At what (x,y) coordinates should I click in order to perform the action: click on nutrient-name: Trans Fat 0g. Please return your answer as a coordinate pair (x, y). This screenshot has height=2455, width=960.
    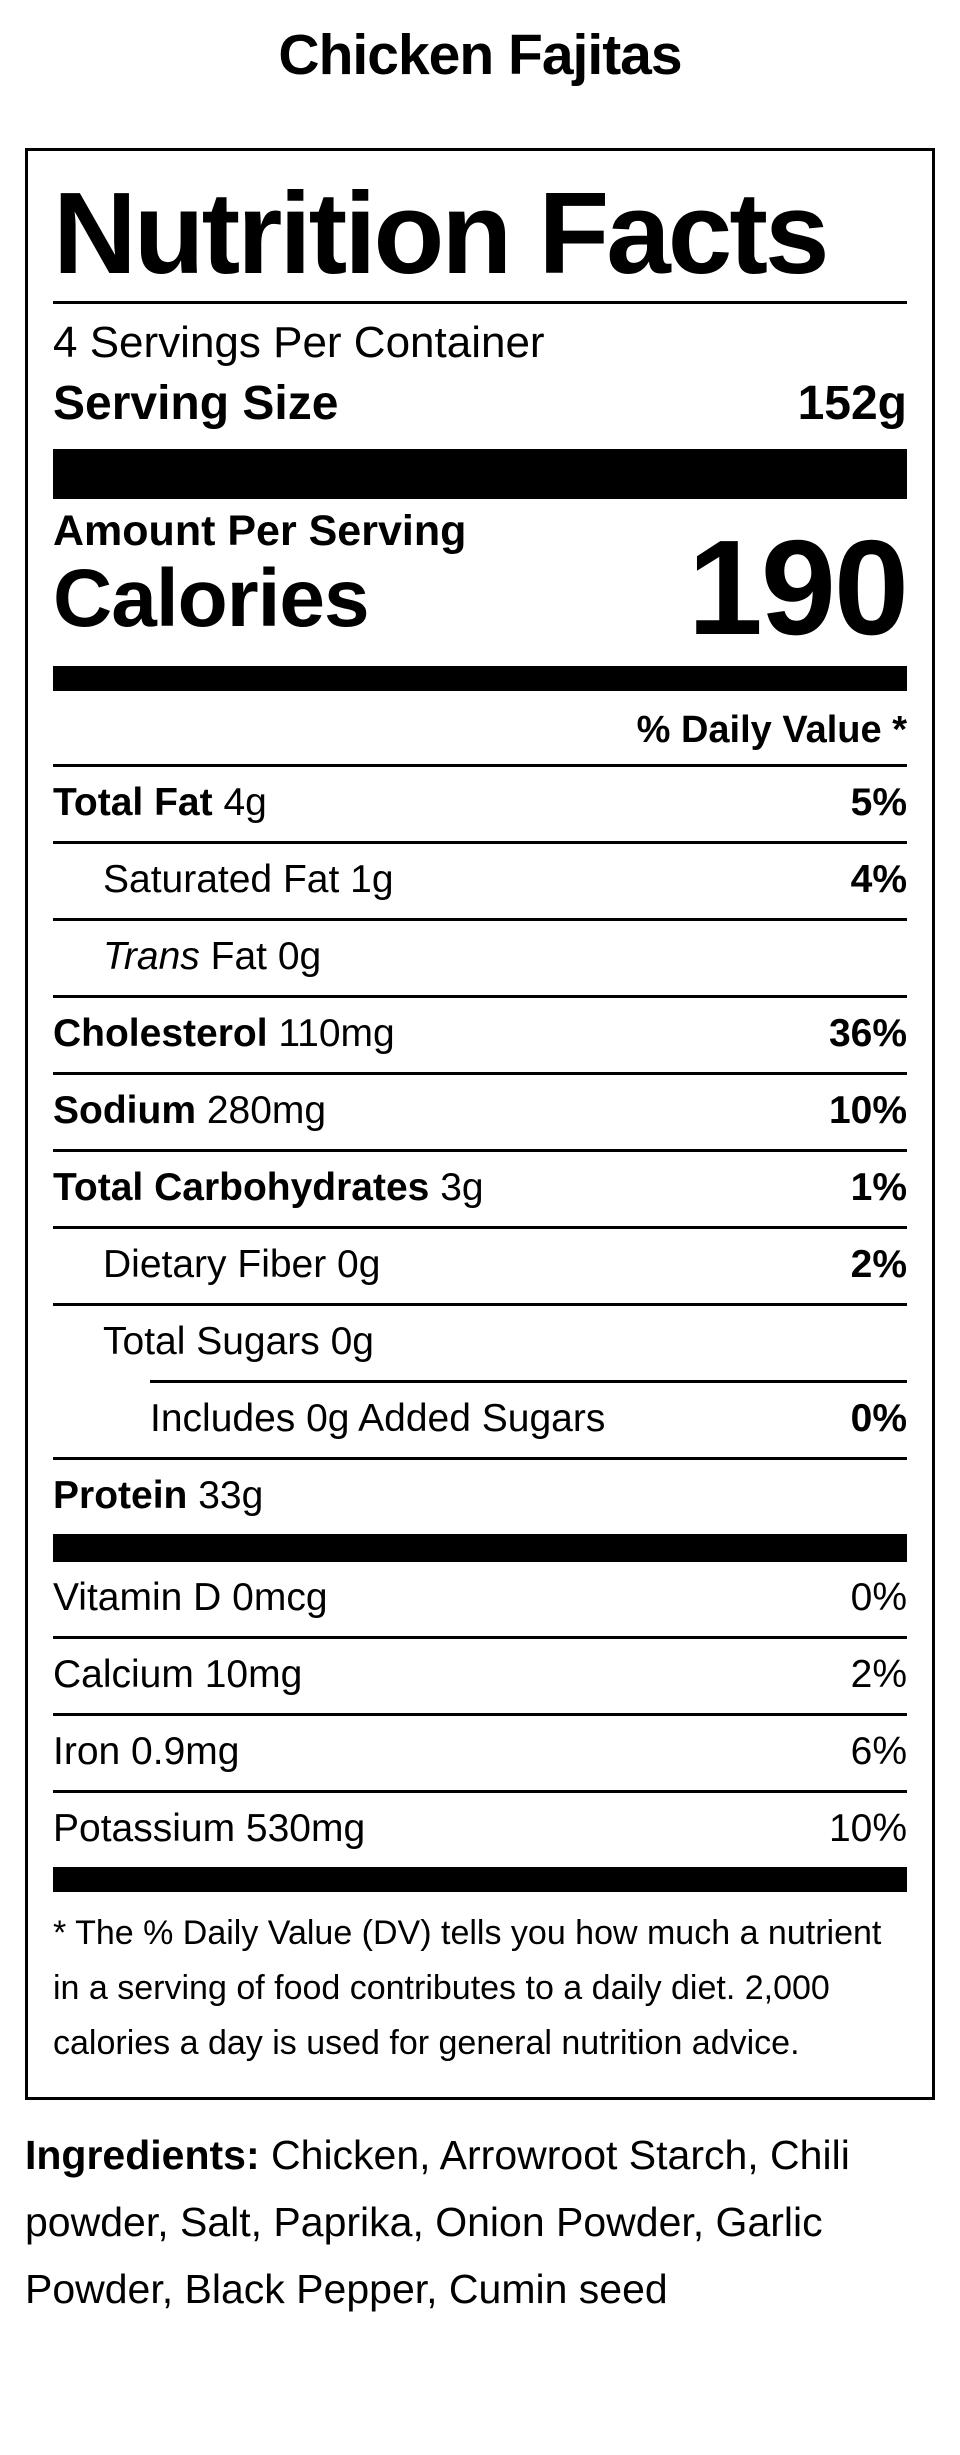
    Looking at the image, I should click on (212, 957).